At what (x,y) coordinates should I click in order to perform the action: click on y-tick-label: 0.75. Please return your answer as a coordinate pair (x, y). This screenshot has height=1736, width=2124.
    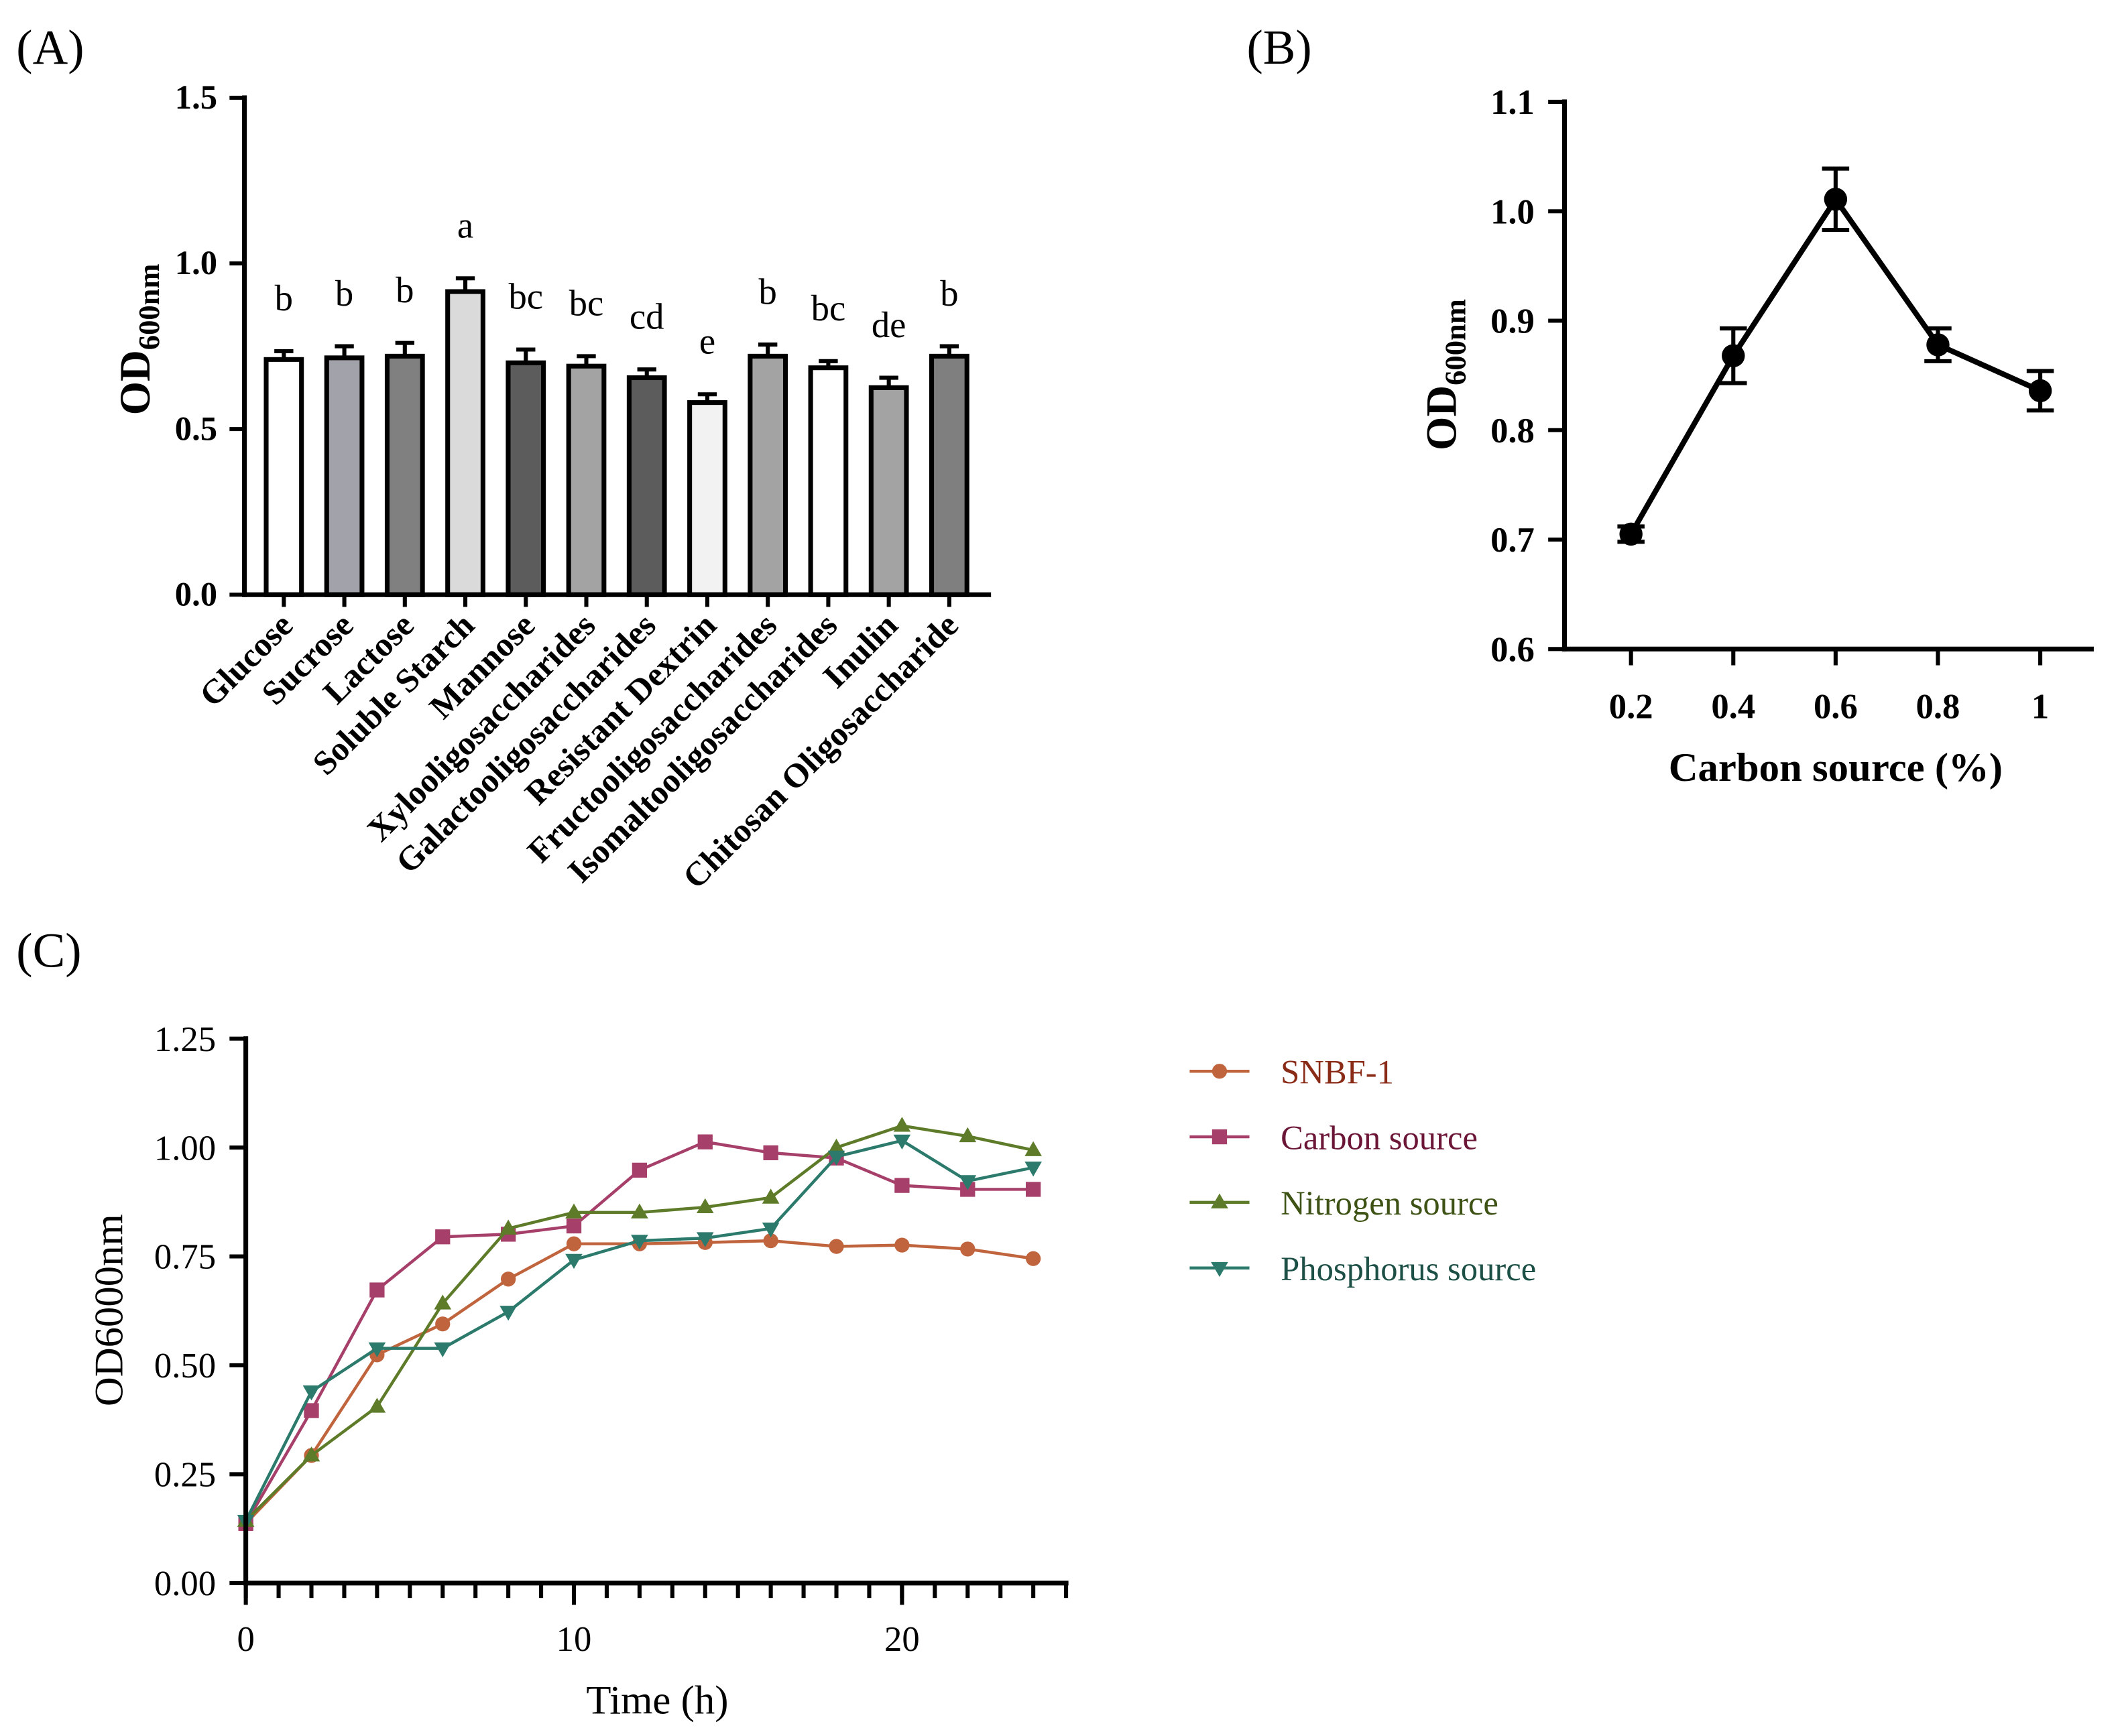
    Looking at the image, I should click on (185, 1257).